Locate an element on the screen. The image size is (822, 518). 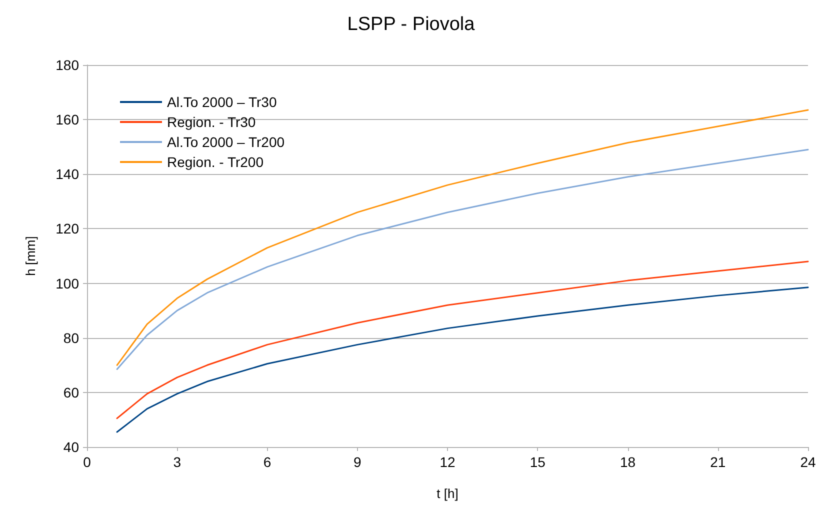
x-tick-label: 24 is located at coordinates (808, 462).